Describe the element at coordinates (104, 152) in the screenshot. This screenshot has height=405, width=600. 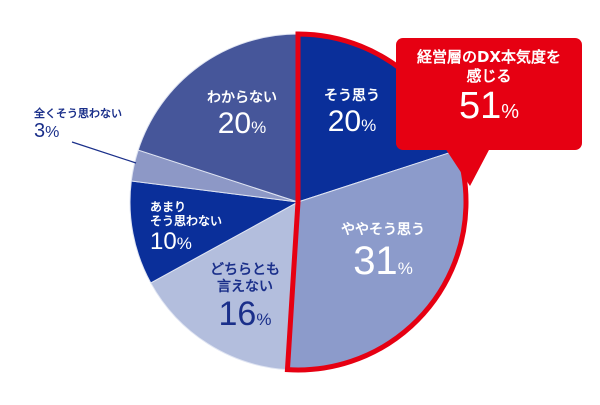
I see `leader-line` at that location.